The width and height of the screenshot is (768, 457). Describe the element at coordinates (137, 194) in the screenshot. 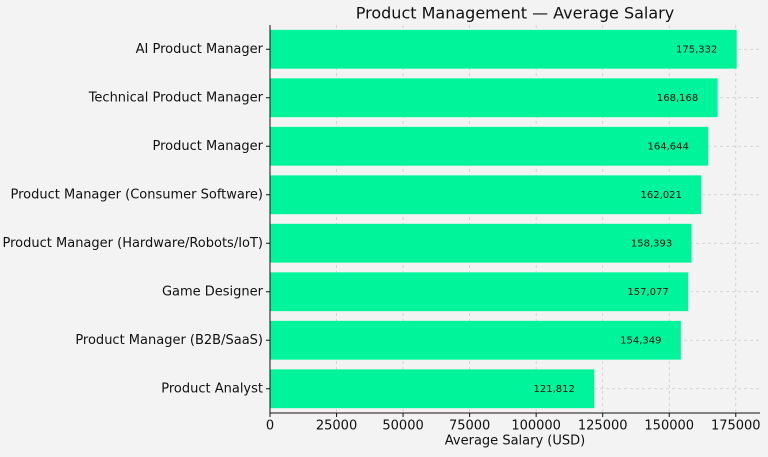

I see `y-tick-label: Product Manager (Consumer Software)` at that location.